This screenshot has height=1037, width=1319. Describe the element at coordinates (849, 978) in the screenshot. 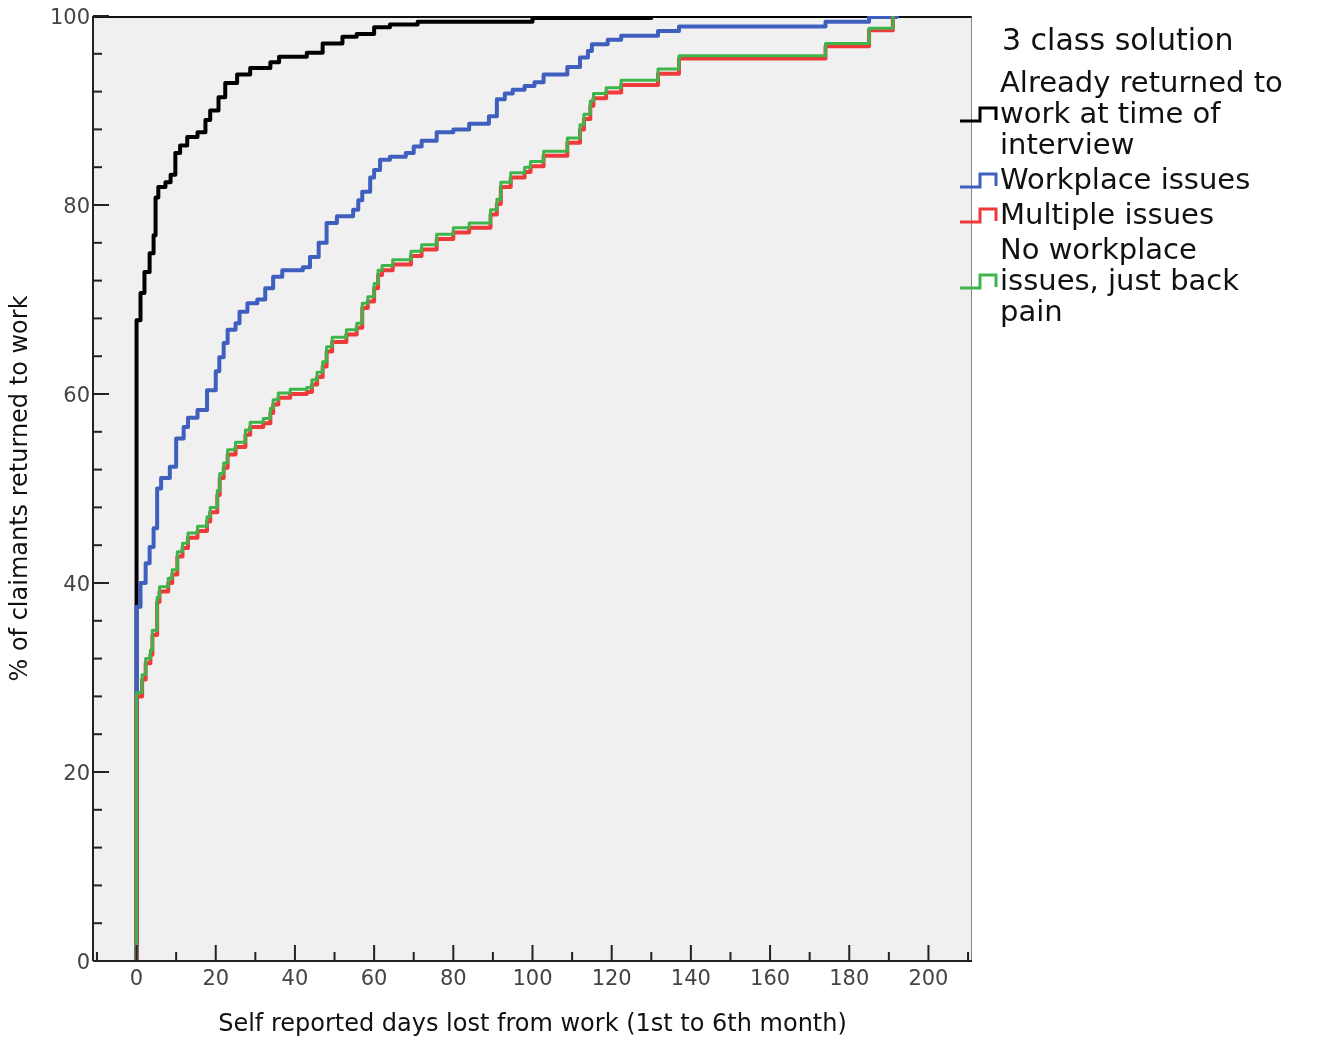

I see `x-tick-label: 180` at that location.